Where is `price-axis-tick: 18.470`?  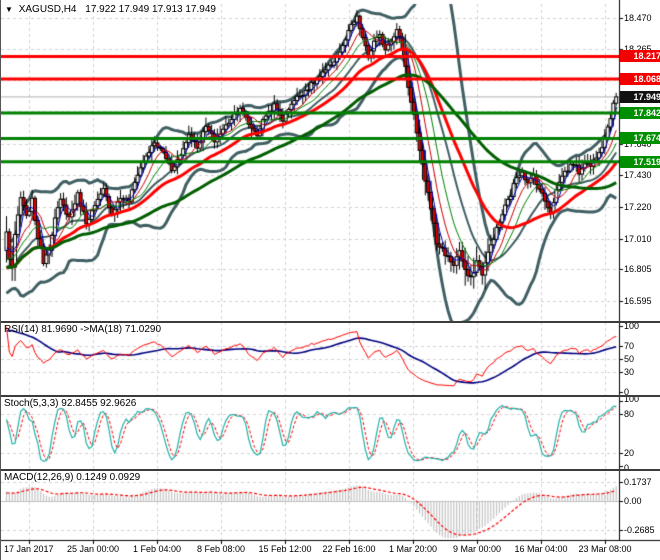 price-axis-tick: 18.470 is located at coordinates (638, 18).